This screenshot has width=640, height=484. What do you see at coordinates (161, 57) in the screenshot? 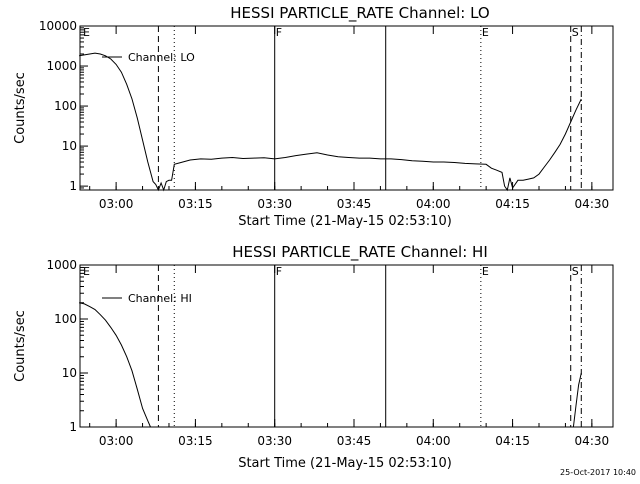
I see `legend-label: Channel: LO` at bounding box center [161, 57].